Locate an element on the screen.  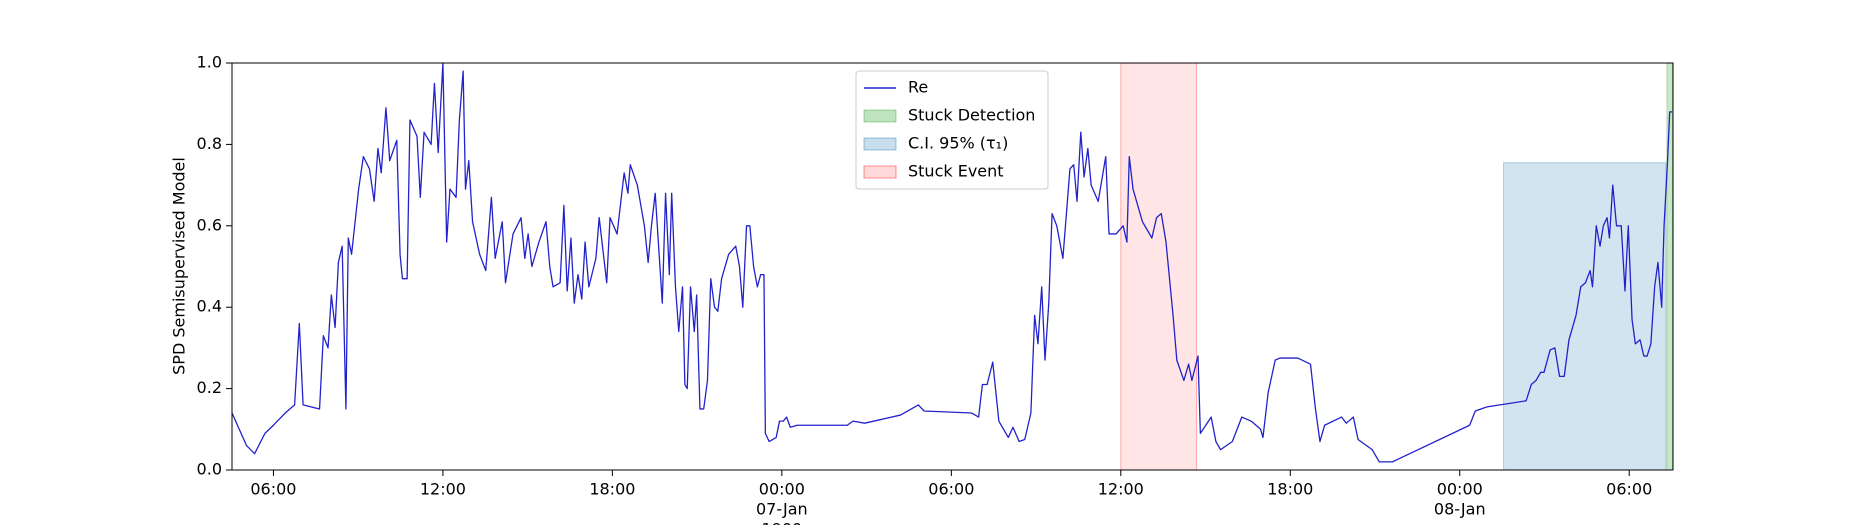
legend-label: Stuck Detection is located at coordinates (971, 115).